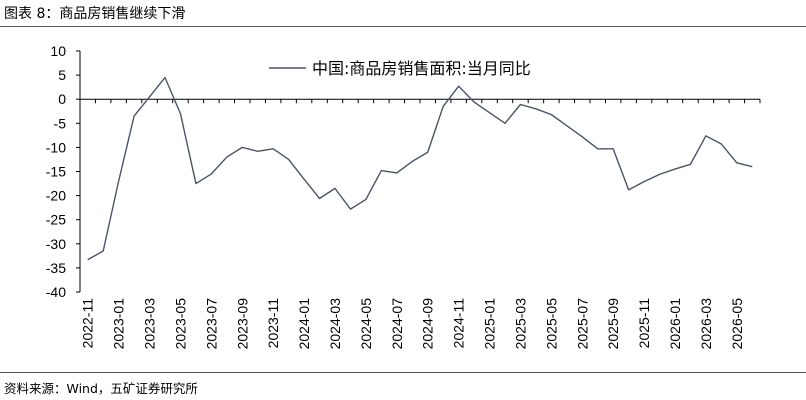 The height and width of the screenshot is (400, 806). Describe the element at coordinates (56, 147) in the screenshot. I see `y-tick-label: -10` at that location.